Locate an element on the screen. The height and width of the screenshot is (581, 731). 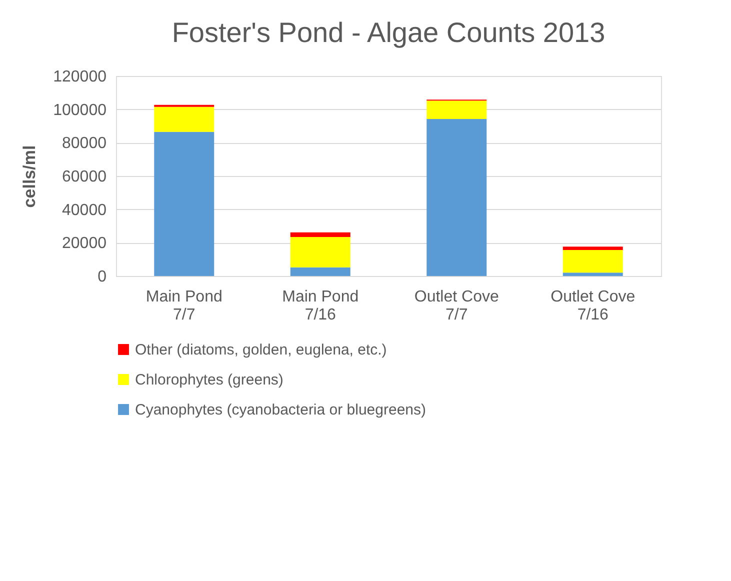
legend-label: Chlorophytes (greens) is located at coordinates (209, 380).